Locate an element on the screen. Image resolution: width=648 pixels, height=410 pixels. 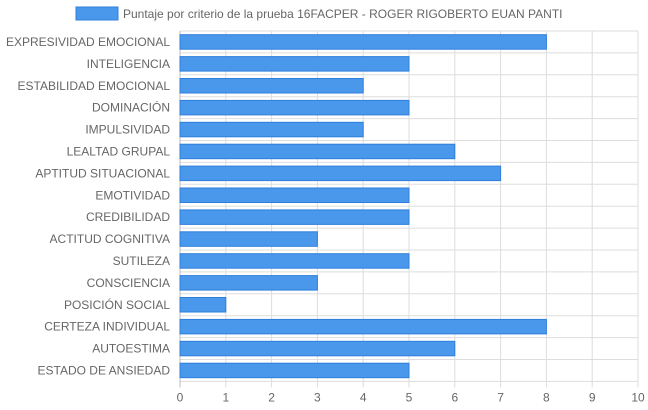
x-tick-label: 10 is located at coordinates (638, 397).